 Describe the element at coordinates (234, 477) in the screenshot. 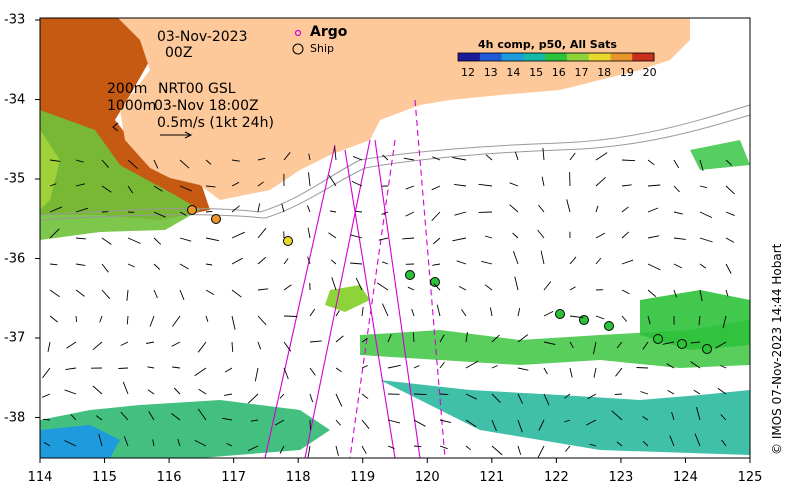

I see `x-tick-label: 117` at that location.